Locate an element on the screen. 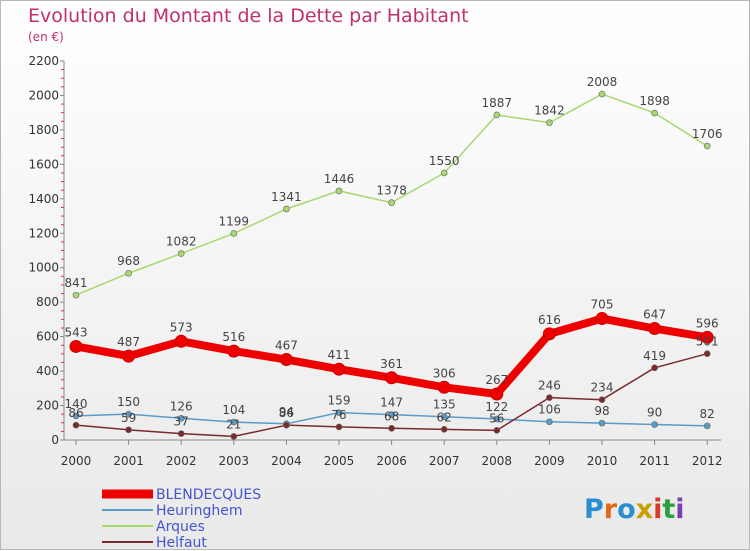 Image resolution: width=750 pixels, height=551 pixels. y-tick-label: 400 is located at coordinates (47, 371).